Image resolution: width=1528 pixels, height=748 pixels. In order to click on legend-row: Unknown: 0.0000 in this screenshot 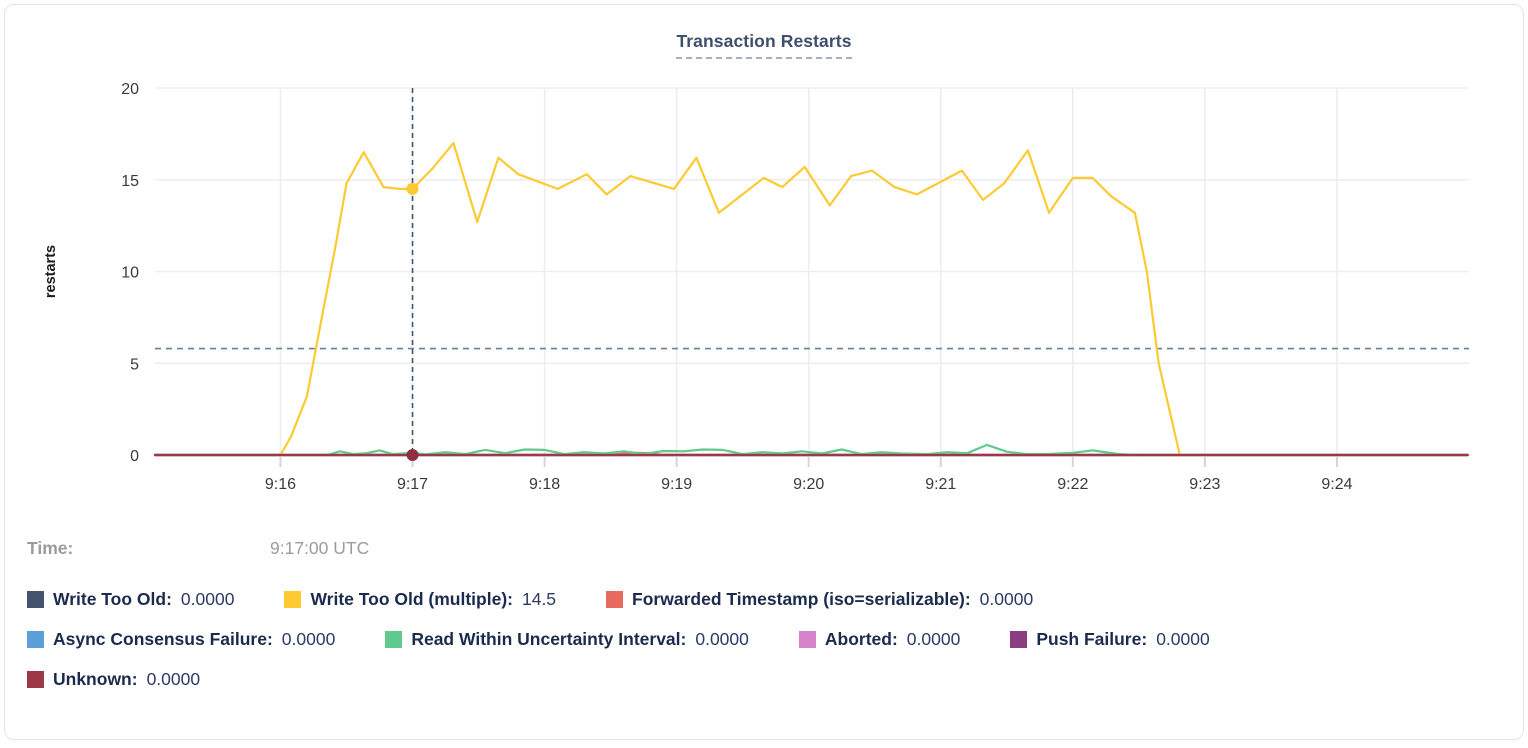, I will do `click(765, 679)`.